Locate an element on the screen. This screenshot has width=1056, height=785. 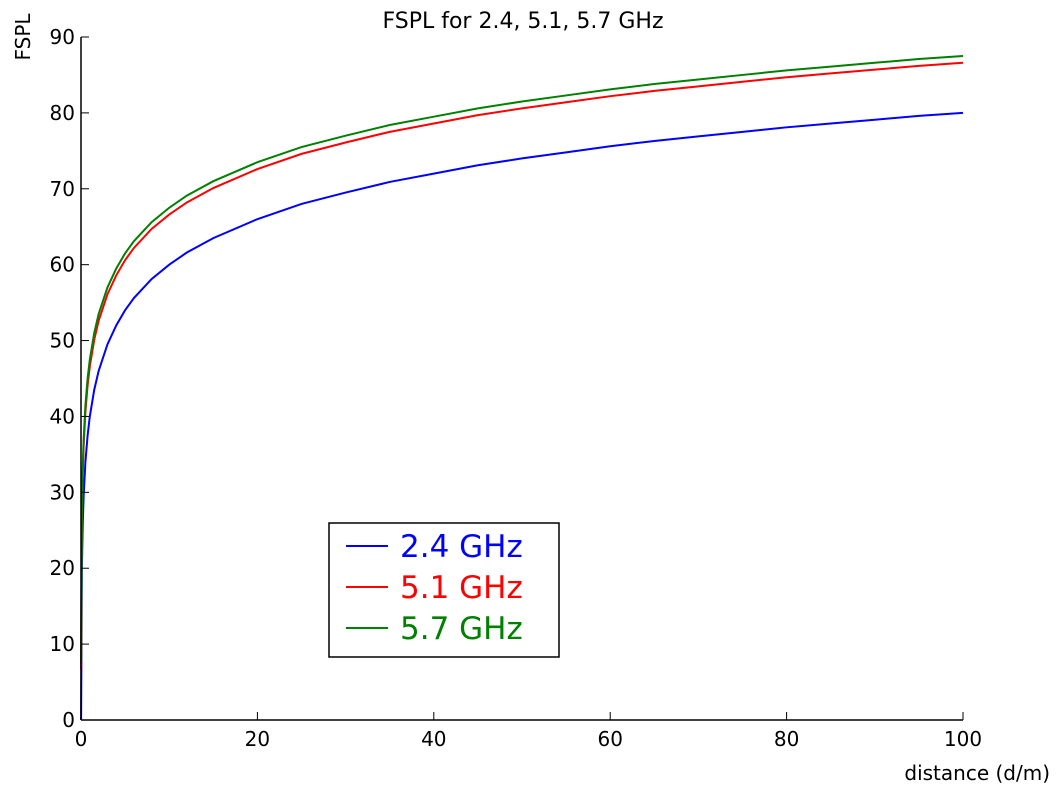
y-axis-label: FSPL is located at coordinates (23, 37).